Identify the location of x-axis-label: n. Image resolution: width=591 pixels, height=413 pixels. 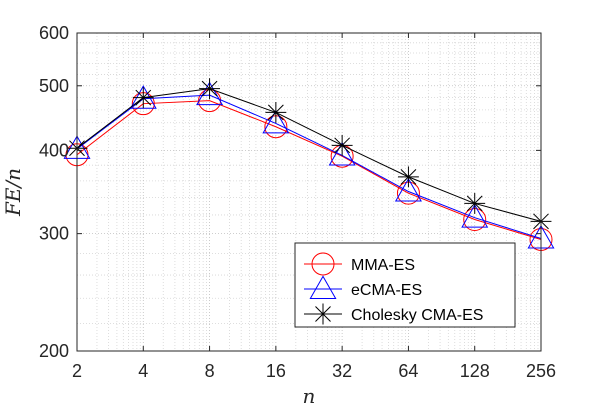
(309, 396).